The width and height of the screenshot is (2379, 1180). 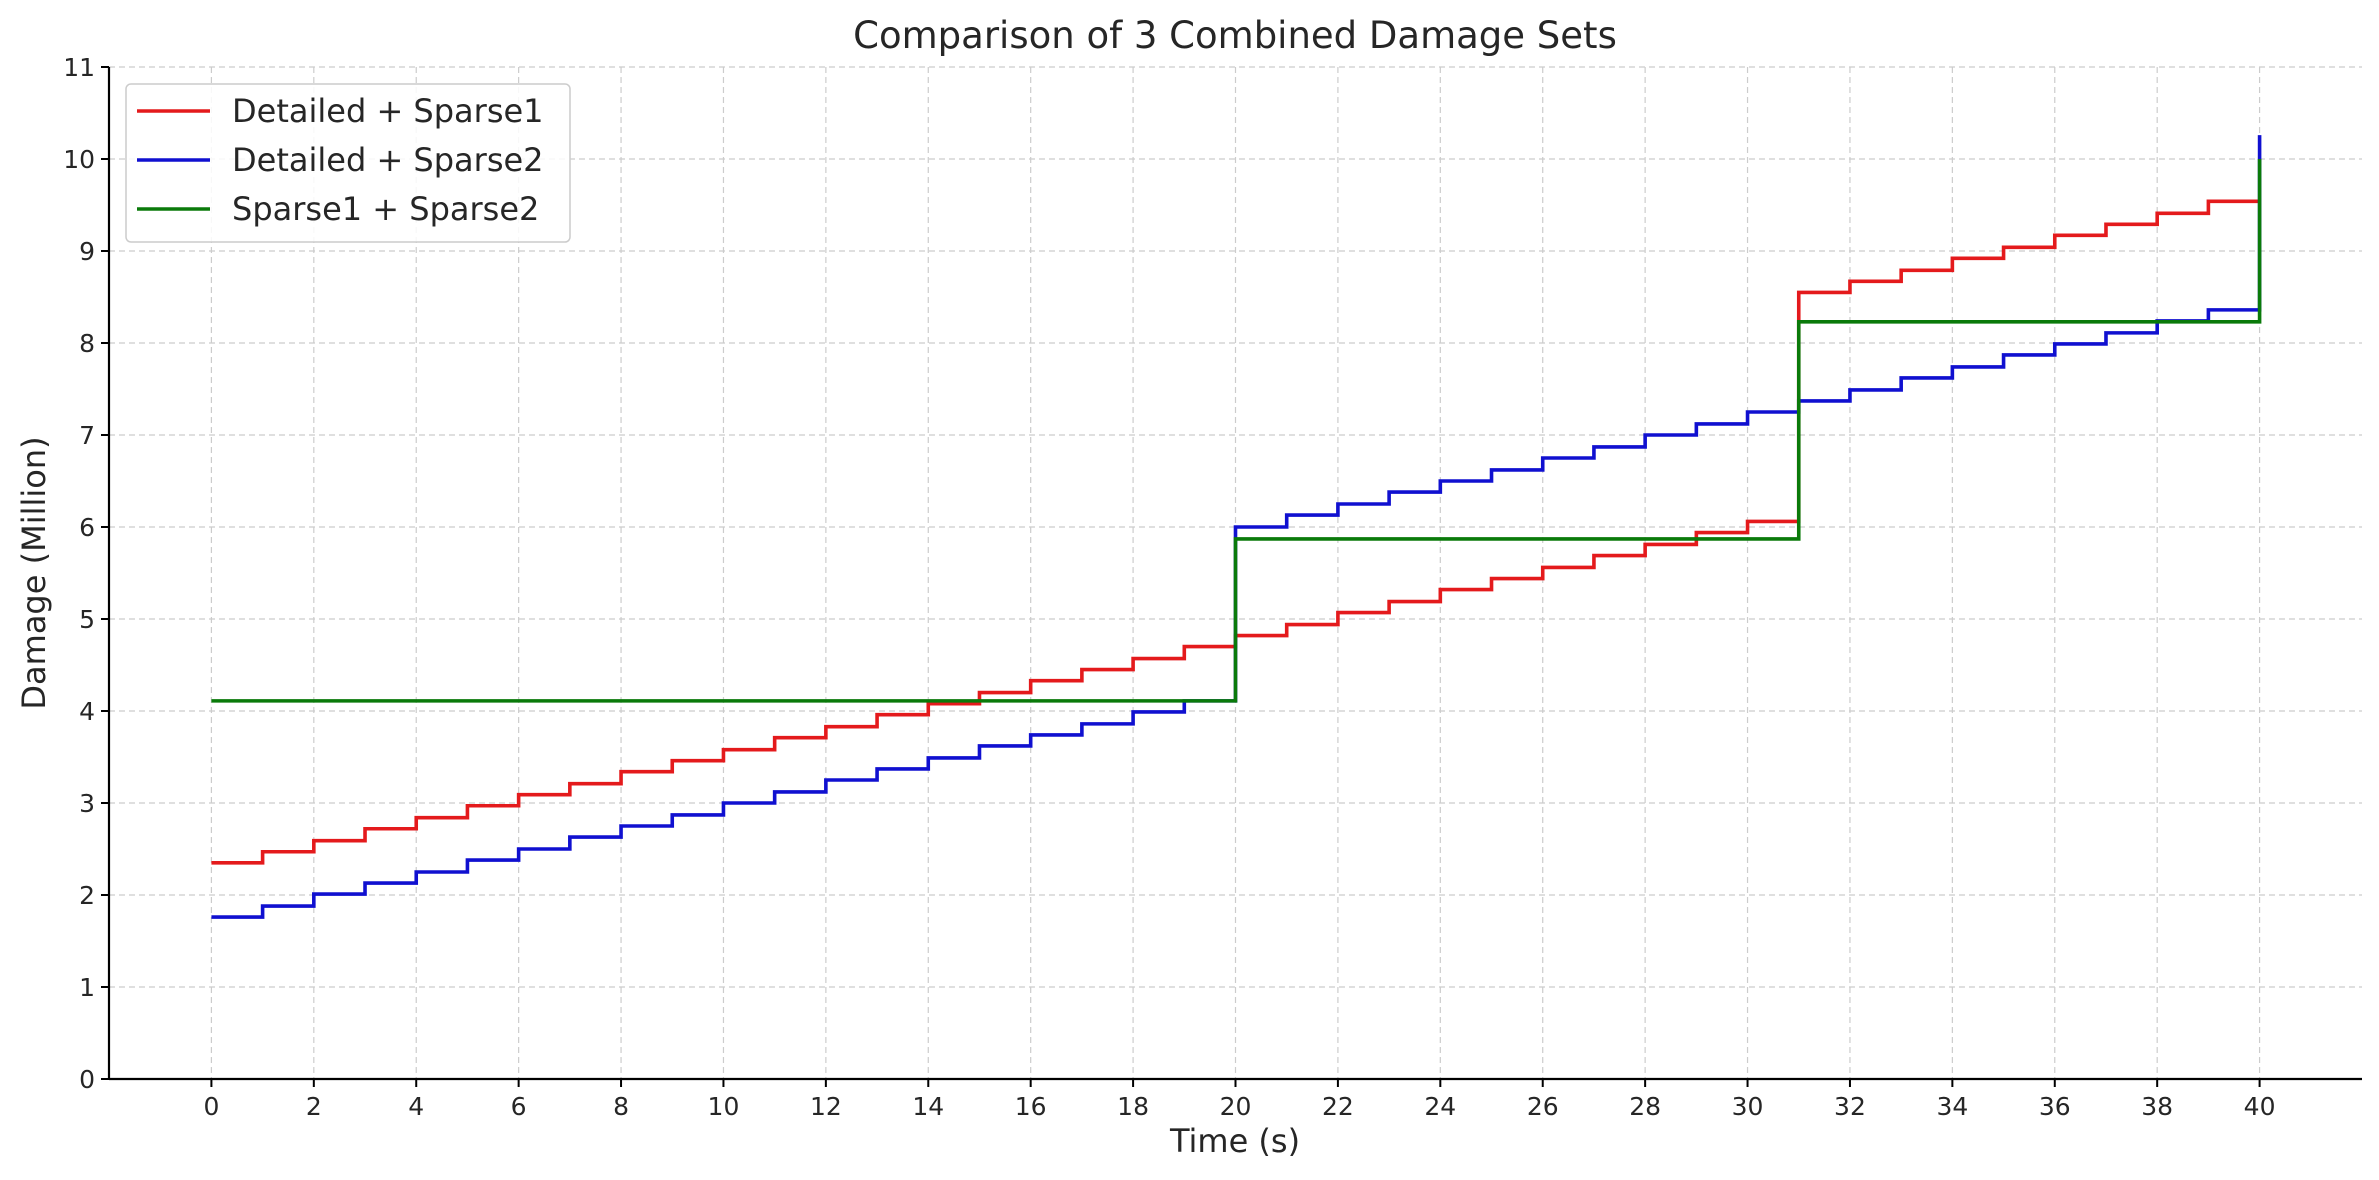 What do you see at coordinates (2157, 1106) in the screenshot?
I see `x-tick-label: 38` at bounding box center [2157, 1106].